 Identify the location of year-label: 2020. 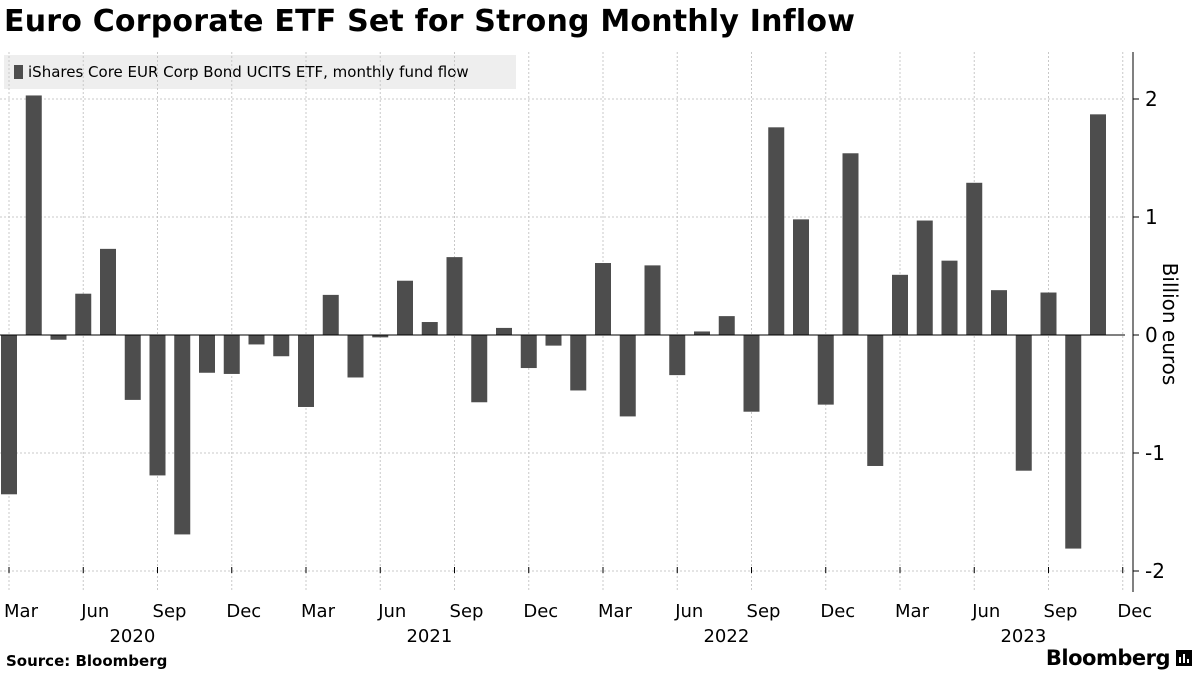
(132, 636).